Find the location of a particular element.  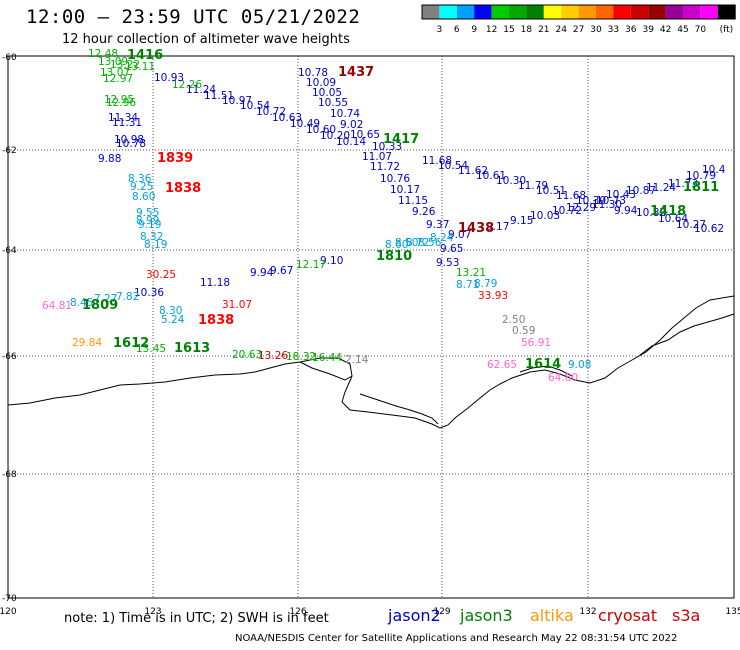

colorbar-tick-label: 42 is located at coordinates (665, 30).